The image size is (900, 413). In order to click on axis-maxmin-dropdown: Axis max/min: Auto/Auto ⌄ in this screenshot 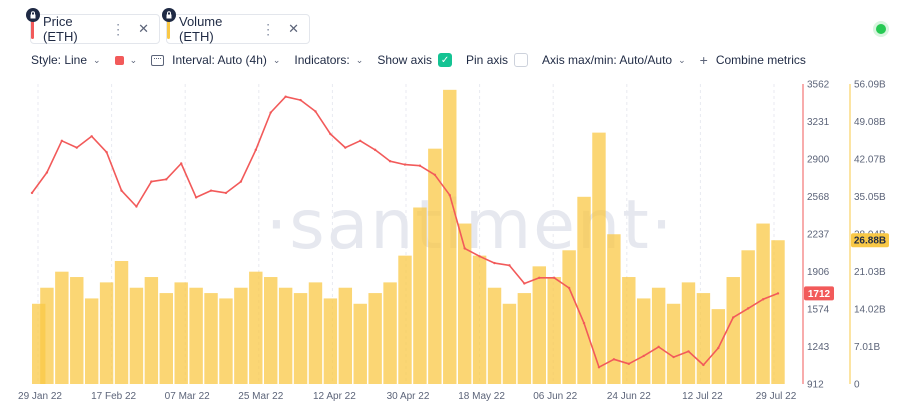, I will do `click(614, 60)`.